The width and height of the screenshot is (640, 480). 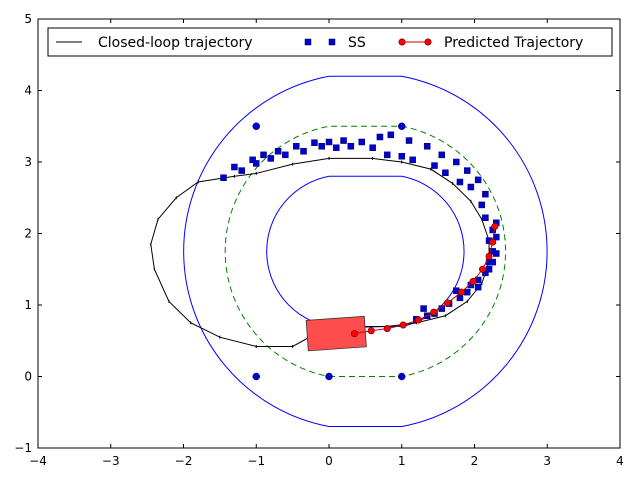 What do you see at coordinates (475, 461) in the screenshot?
I see `x-tick-label: 2` at bounding box center [475, 461].